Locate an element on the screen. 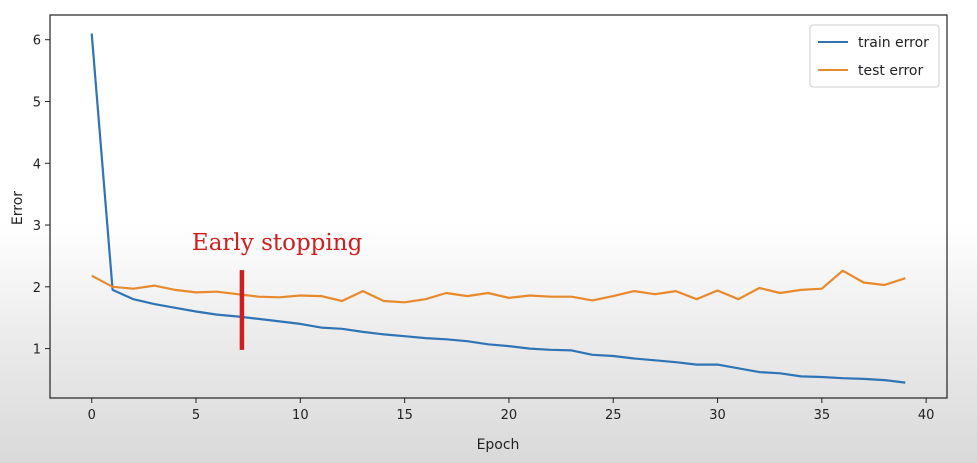  legend-box is located at coordinates (874, 56).